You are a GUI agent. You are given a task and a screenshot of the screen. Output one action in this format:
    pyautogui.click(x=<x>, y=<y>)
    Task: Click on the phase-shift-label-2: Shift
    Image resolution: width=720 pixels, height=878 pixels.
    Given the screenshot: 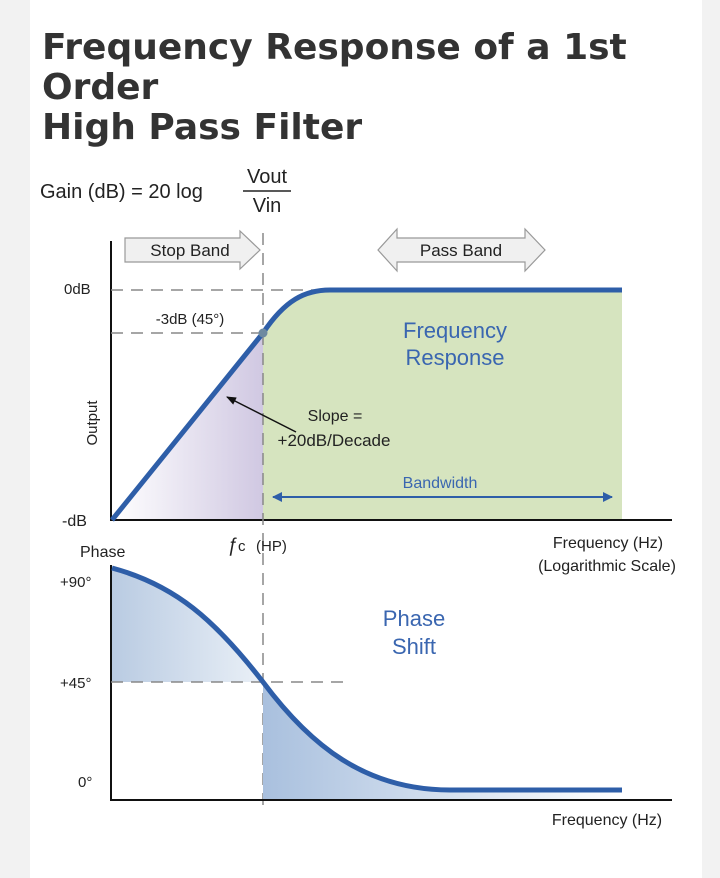 What is the action you would take?
    pyautogui.click(x=414, y=646)
    